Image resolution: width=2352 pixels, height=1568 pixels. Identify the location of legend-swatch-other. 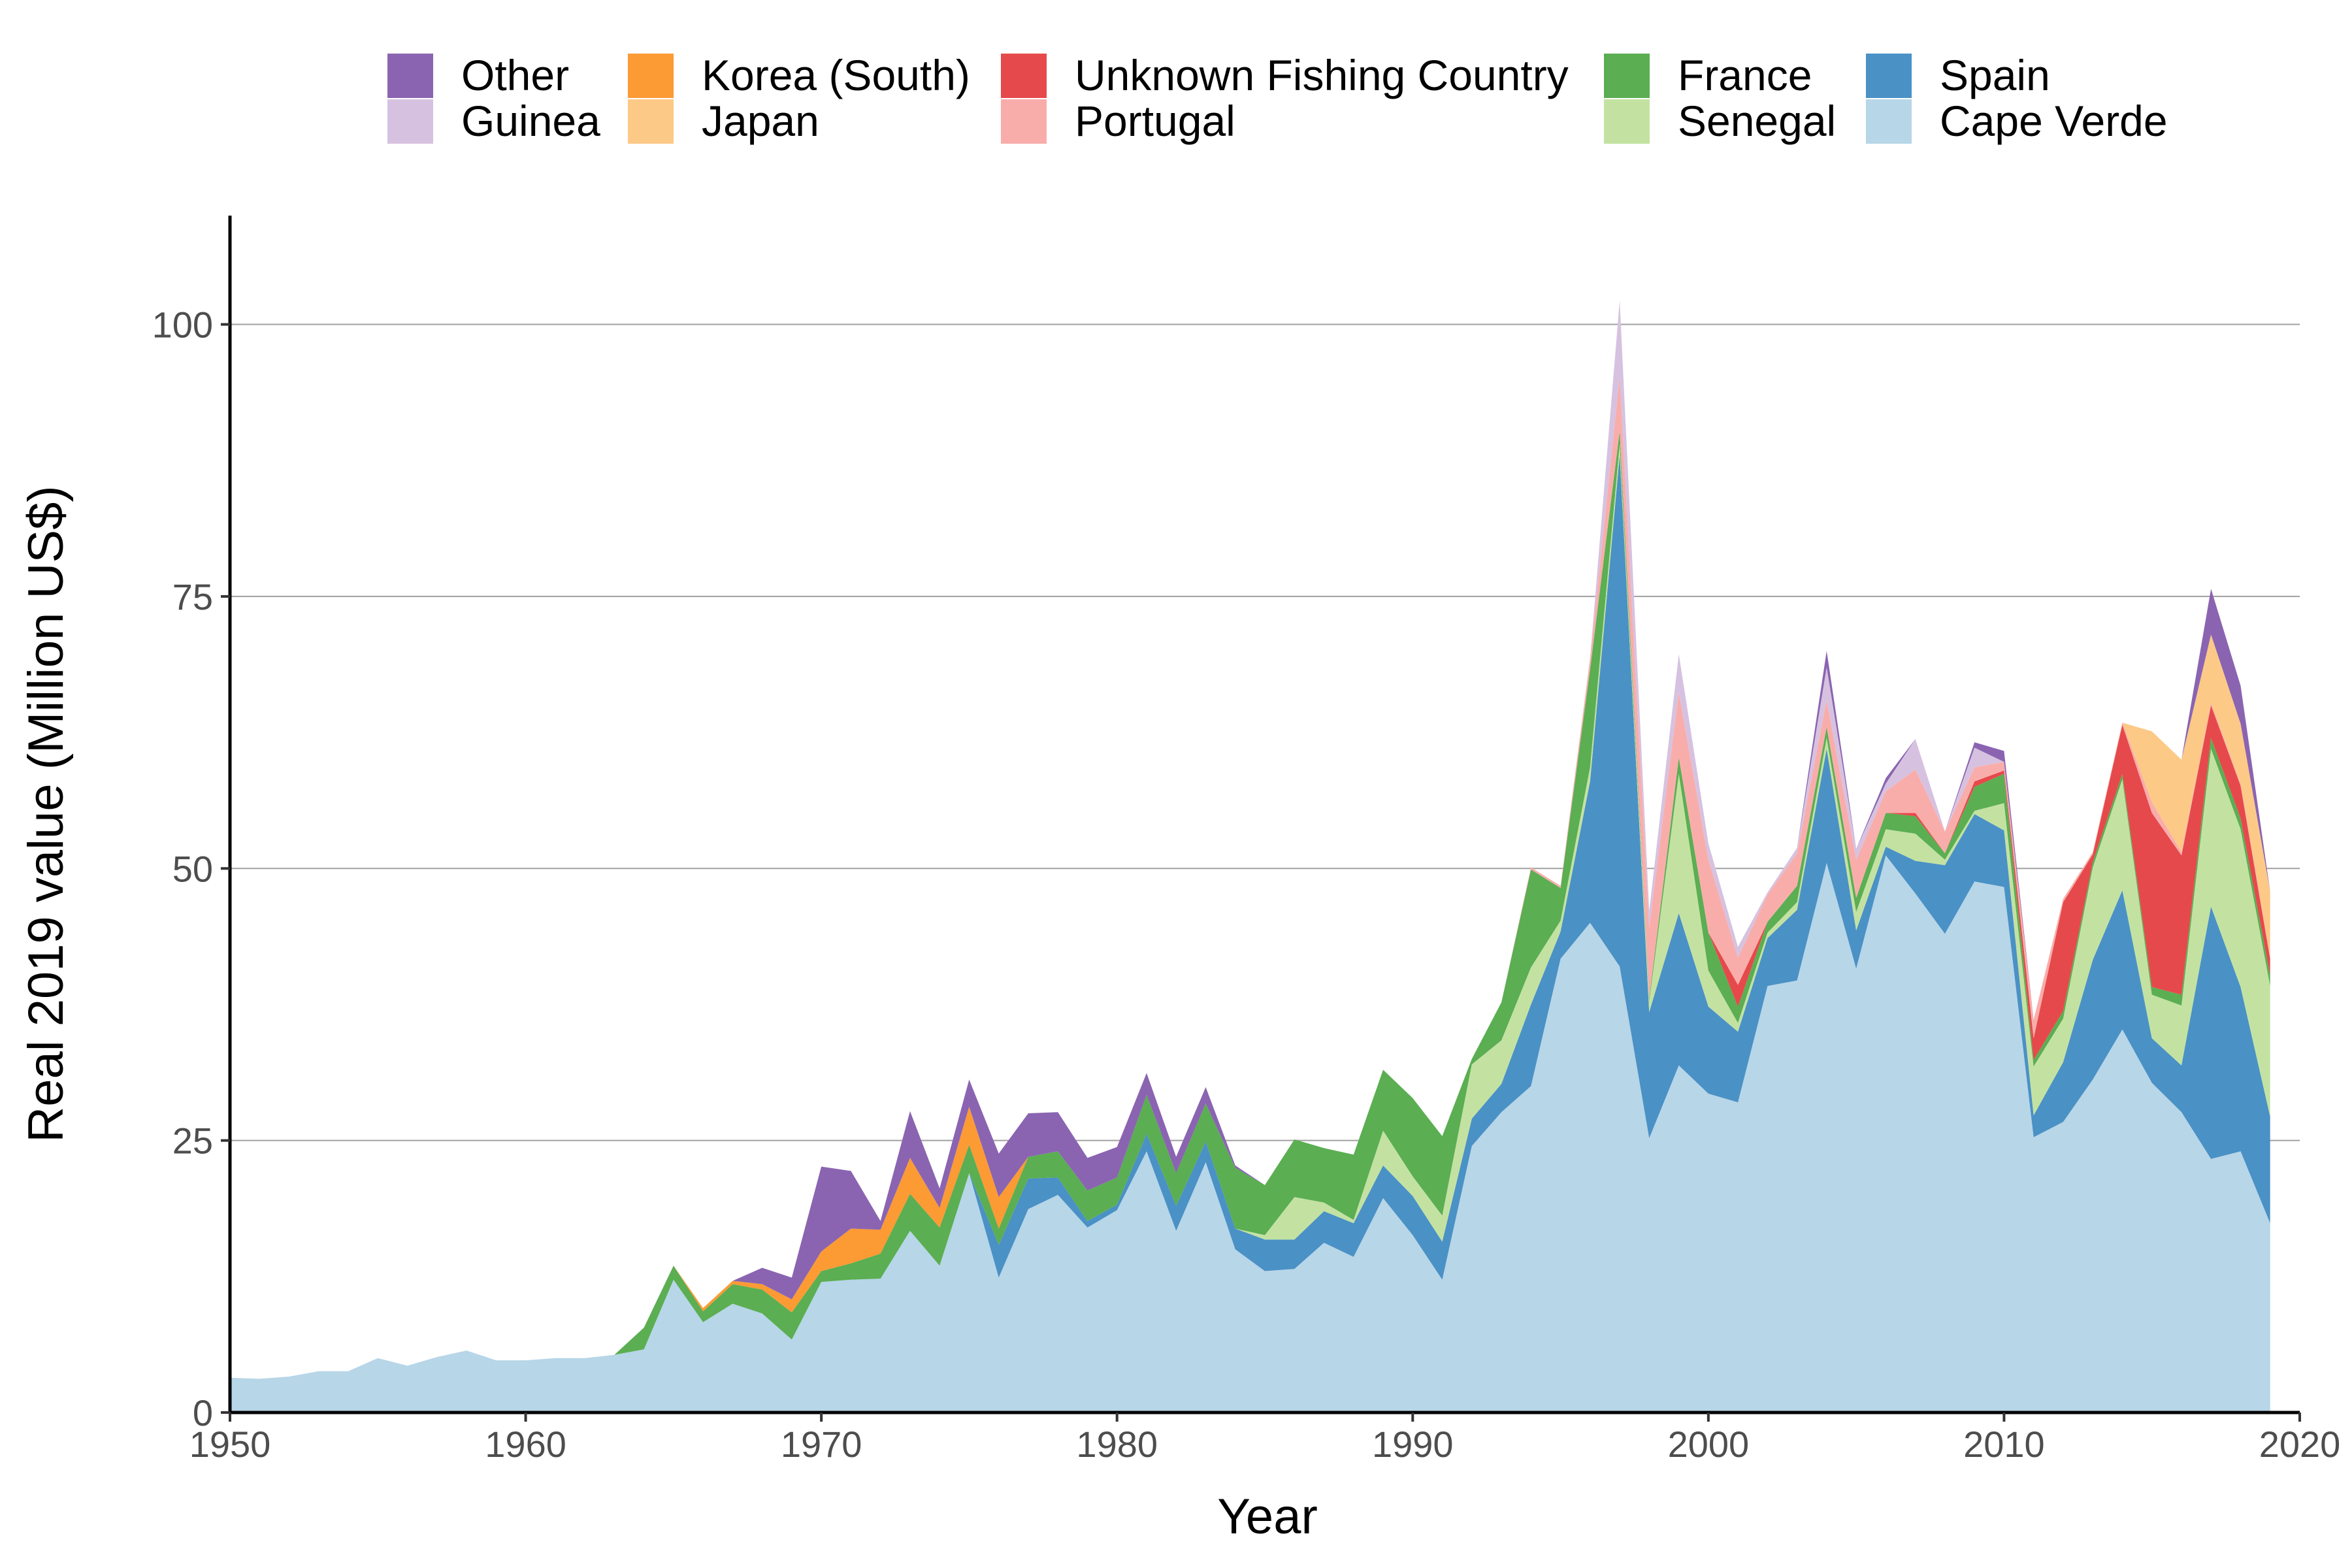
(410, 76).